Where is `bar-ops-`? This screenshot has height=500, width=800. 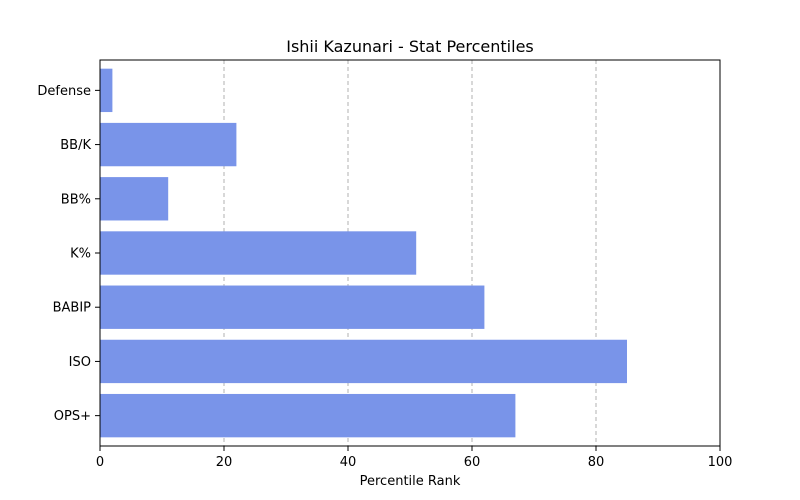 bar-ops- is located at coordinates (308, 415).